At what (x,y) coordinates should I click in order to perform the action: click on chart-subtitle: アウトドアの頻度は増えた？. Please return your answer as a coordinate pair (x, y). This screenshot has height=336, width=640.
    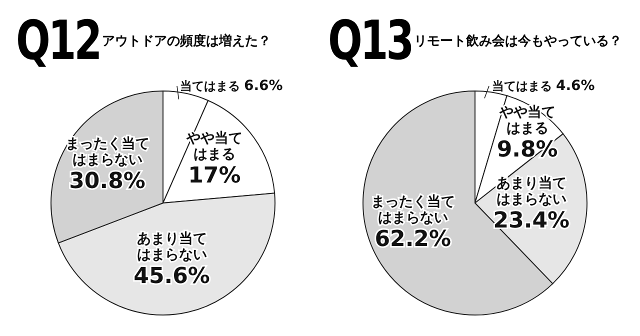
    Looking at the image, I should click on (186, 41).